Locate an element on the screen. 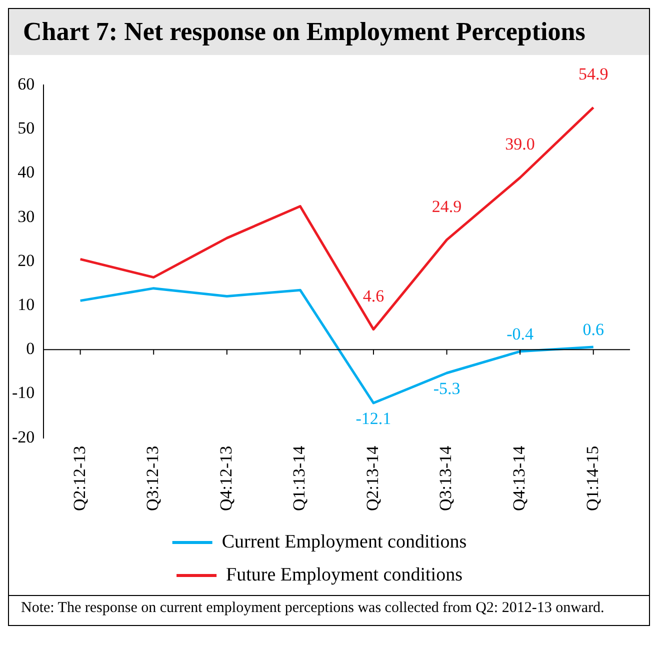  data-label: 39.0 is located at coordinates (520, 144).